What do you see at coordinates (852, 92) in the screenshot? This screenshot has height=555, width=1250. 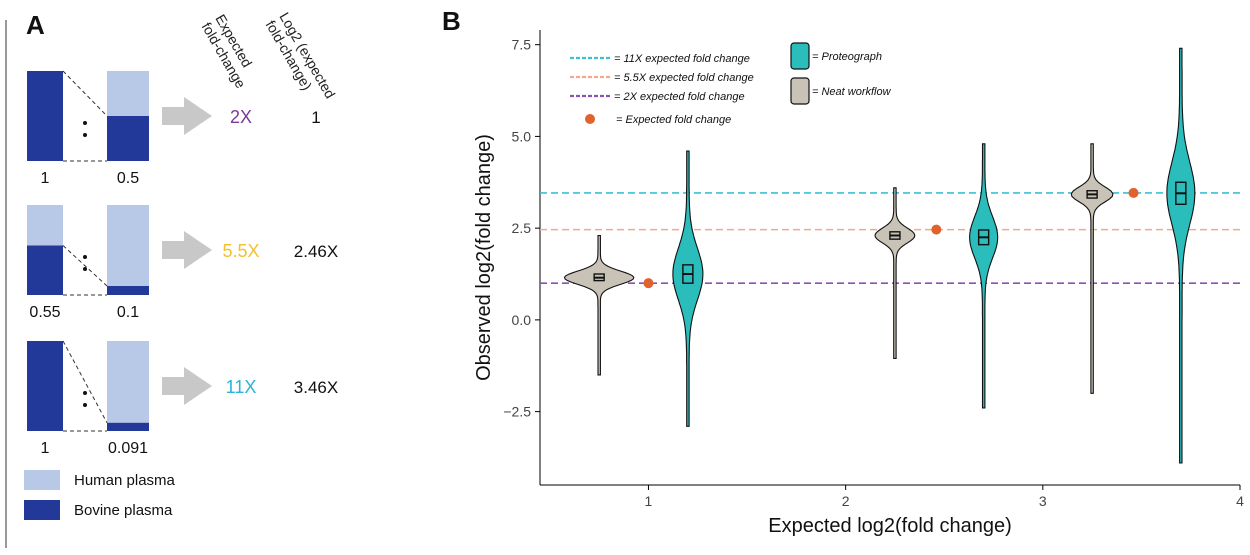 I see `legend-series-label: = Neat workflow` at bounding box center [852, 92].